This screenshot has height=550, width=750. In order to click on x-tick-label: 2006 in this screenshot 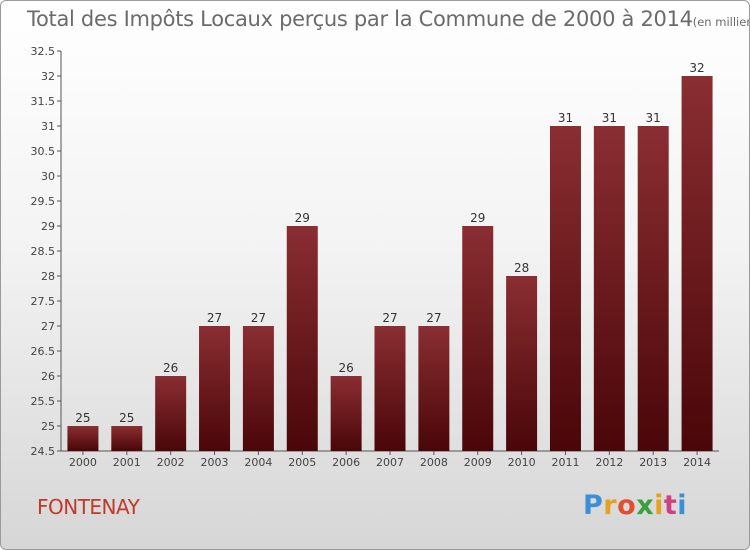, I will do `click(346, 462)`.